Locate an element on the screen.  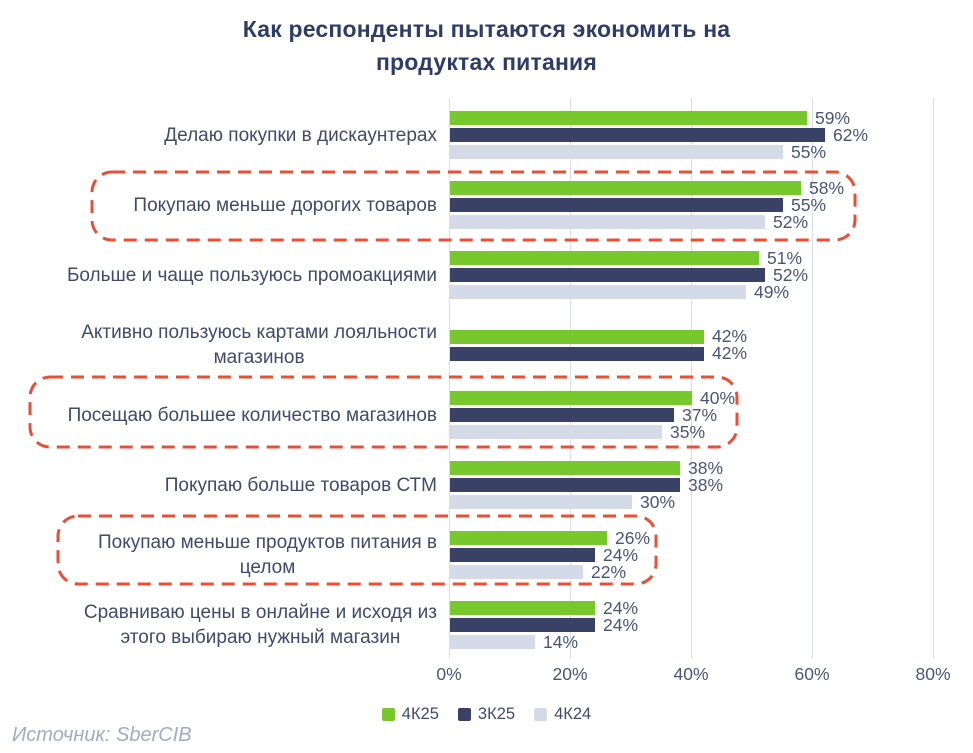
x-axis-ticks: 0% 20% 40% 60% 80% is located at coordinates (486, 676).